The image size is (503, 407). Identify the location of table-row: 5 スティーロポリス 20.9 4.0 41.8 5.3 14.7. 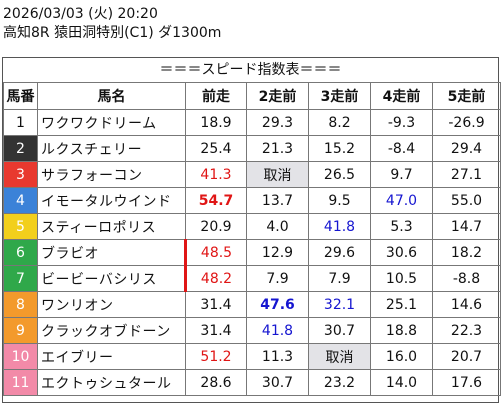
(252, 226).